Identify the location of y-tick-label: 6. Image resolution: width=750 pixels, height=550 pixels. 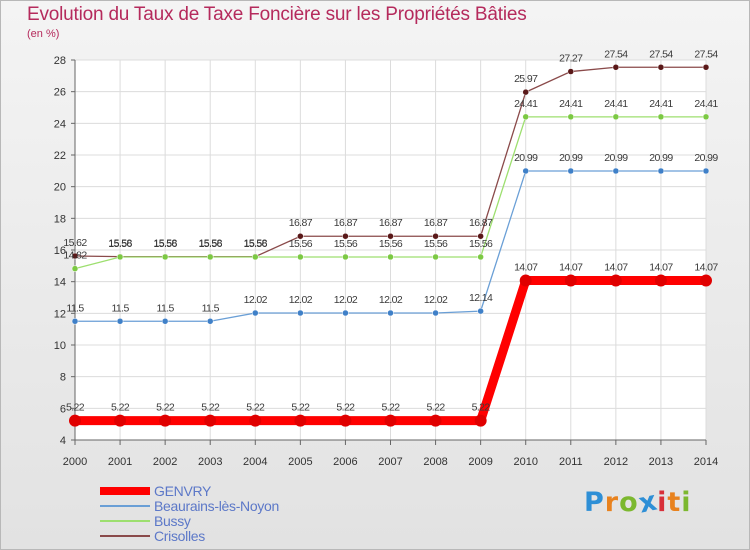
(63, 409).